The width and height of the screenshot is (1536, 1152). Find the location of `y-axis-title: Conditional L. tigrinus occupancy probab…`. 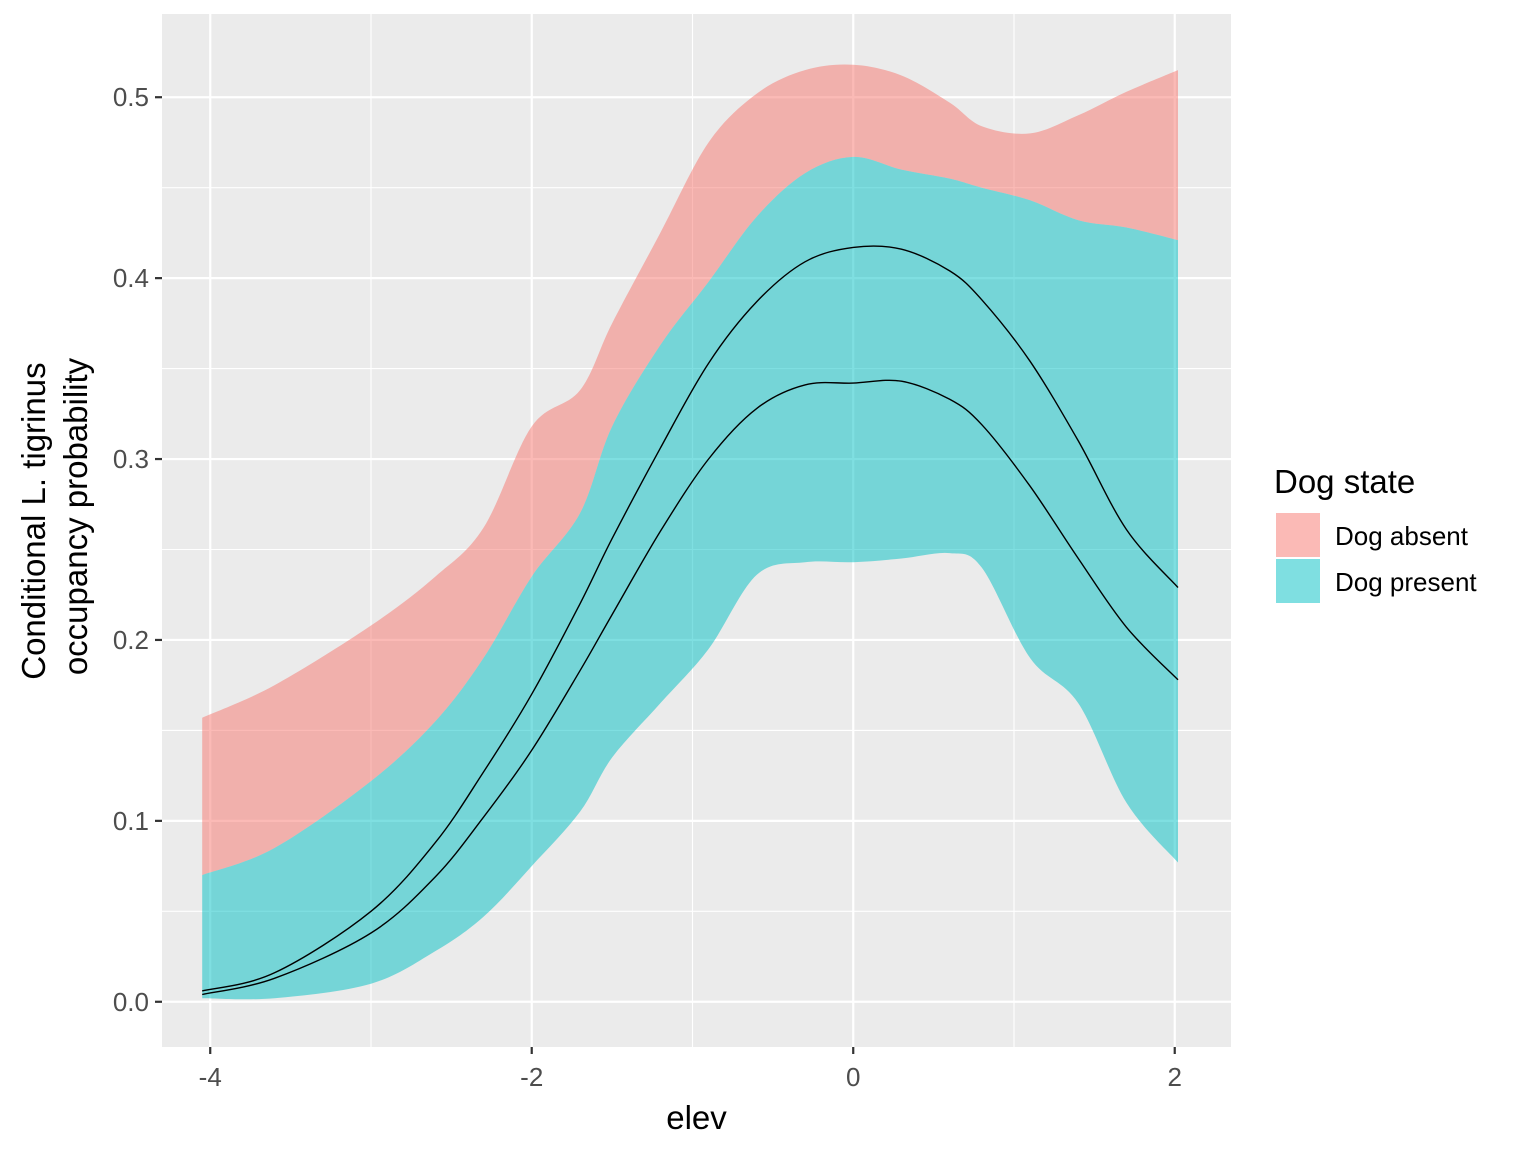

y-axis-title: Conditional L. tigrinus occupancy probab… is located at coordinates (54, 516).